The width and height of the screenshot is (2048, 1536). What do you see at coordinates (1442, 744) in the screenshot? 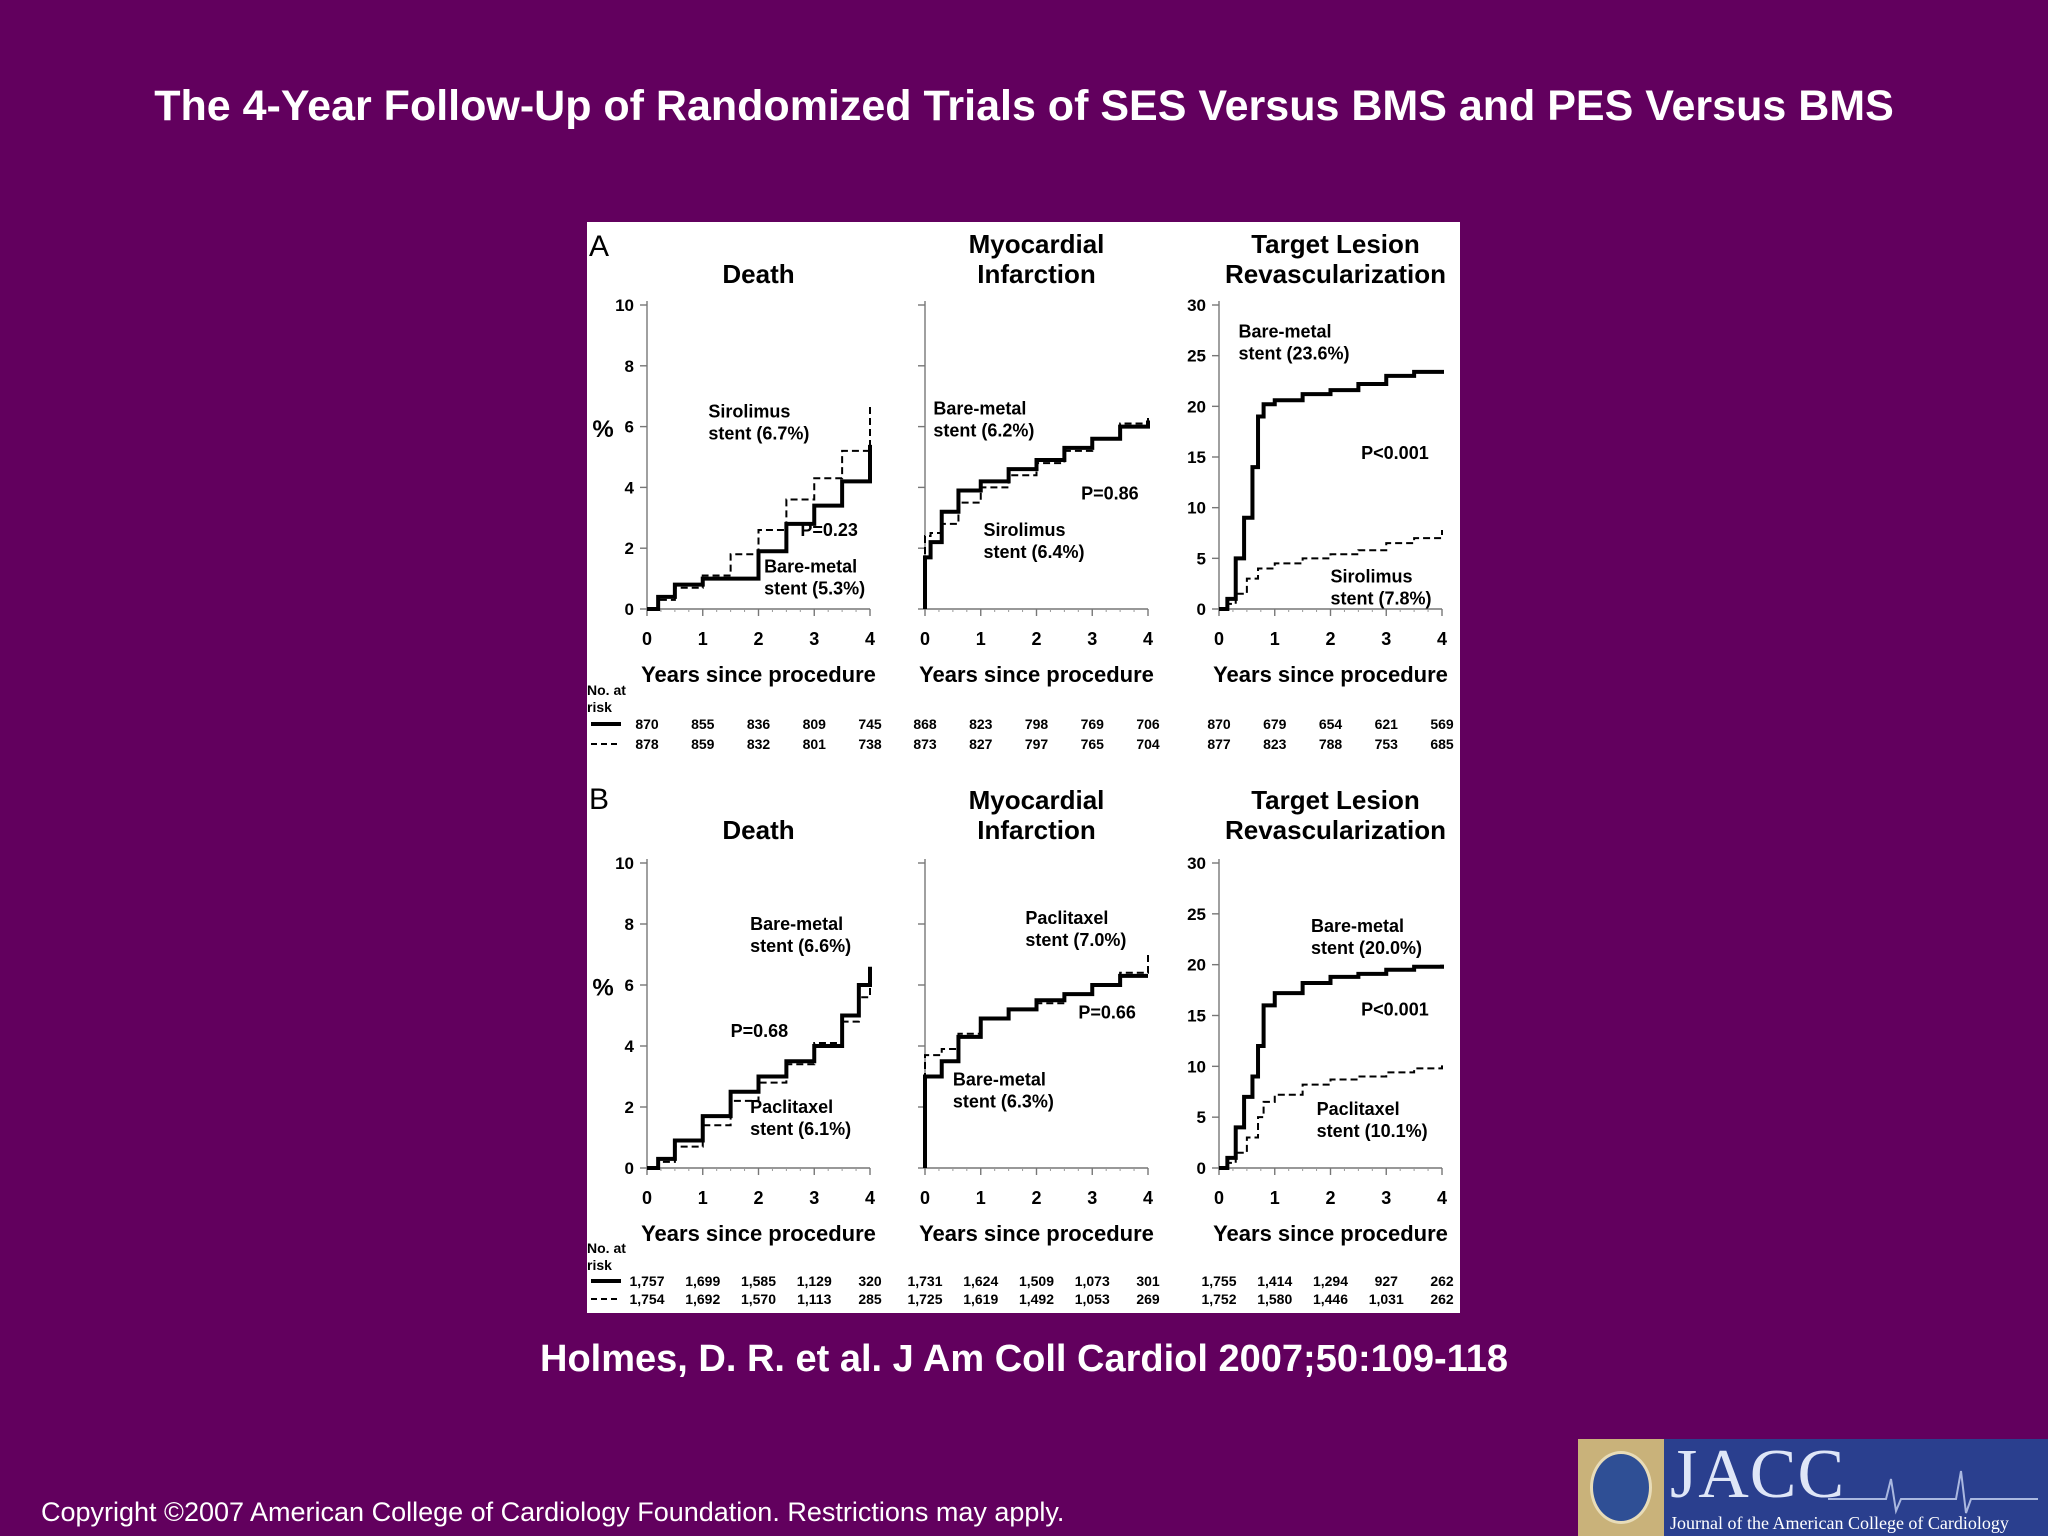
I see `at-risk-value: 685` at bounding box center [1442, 744].